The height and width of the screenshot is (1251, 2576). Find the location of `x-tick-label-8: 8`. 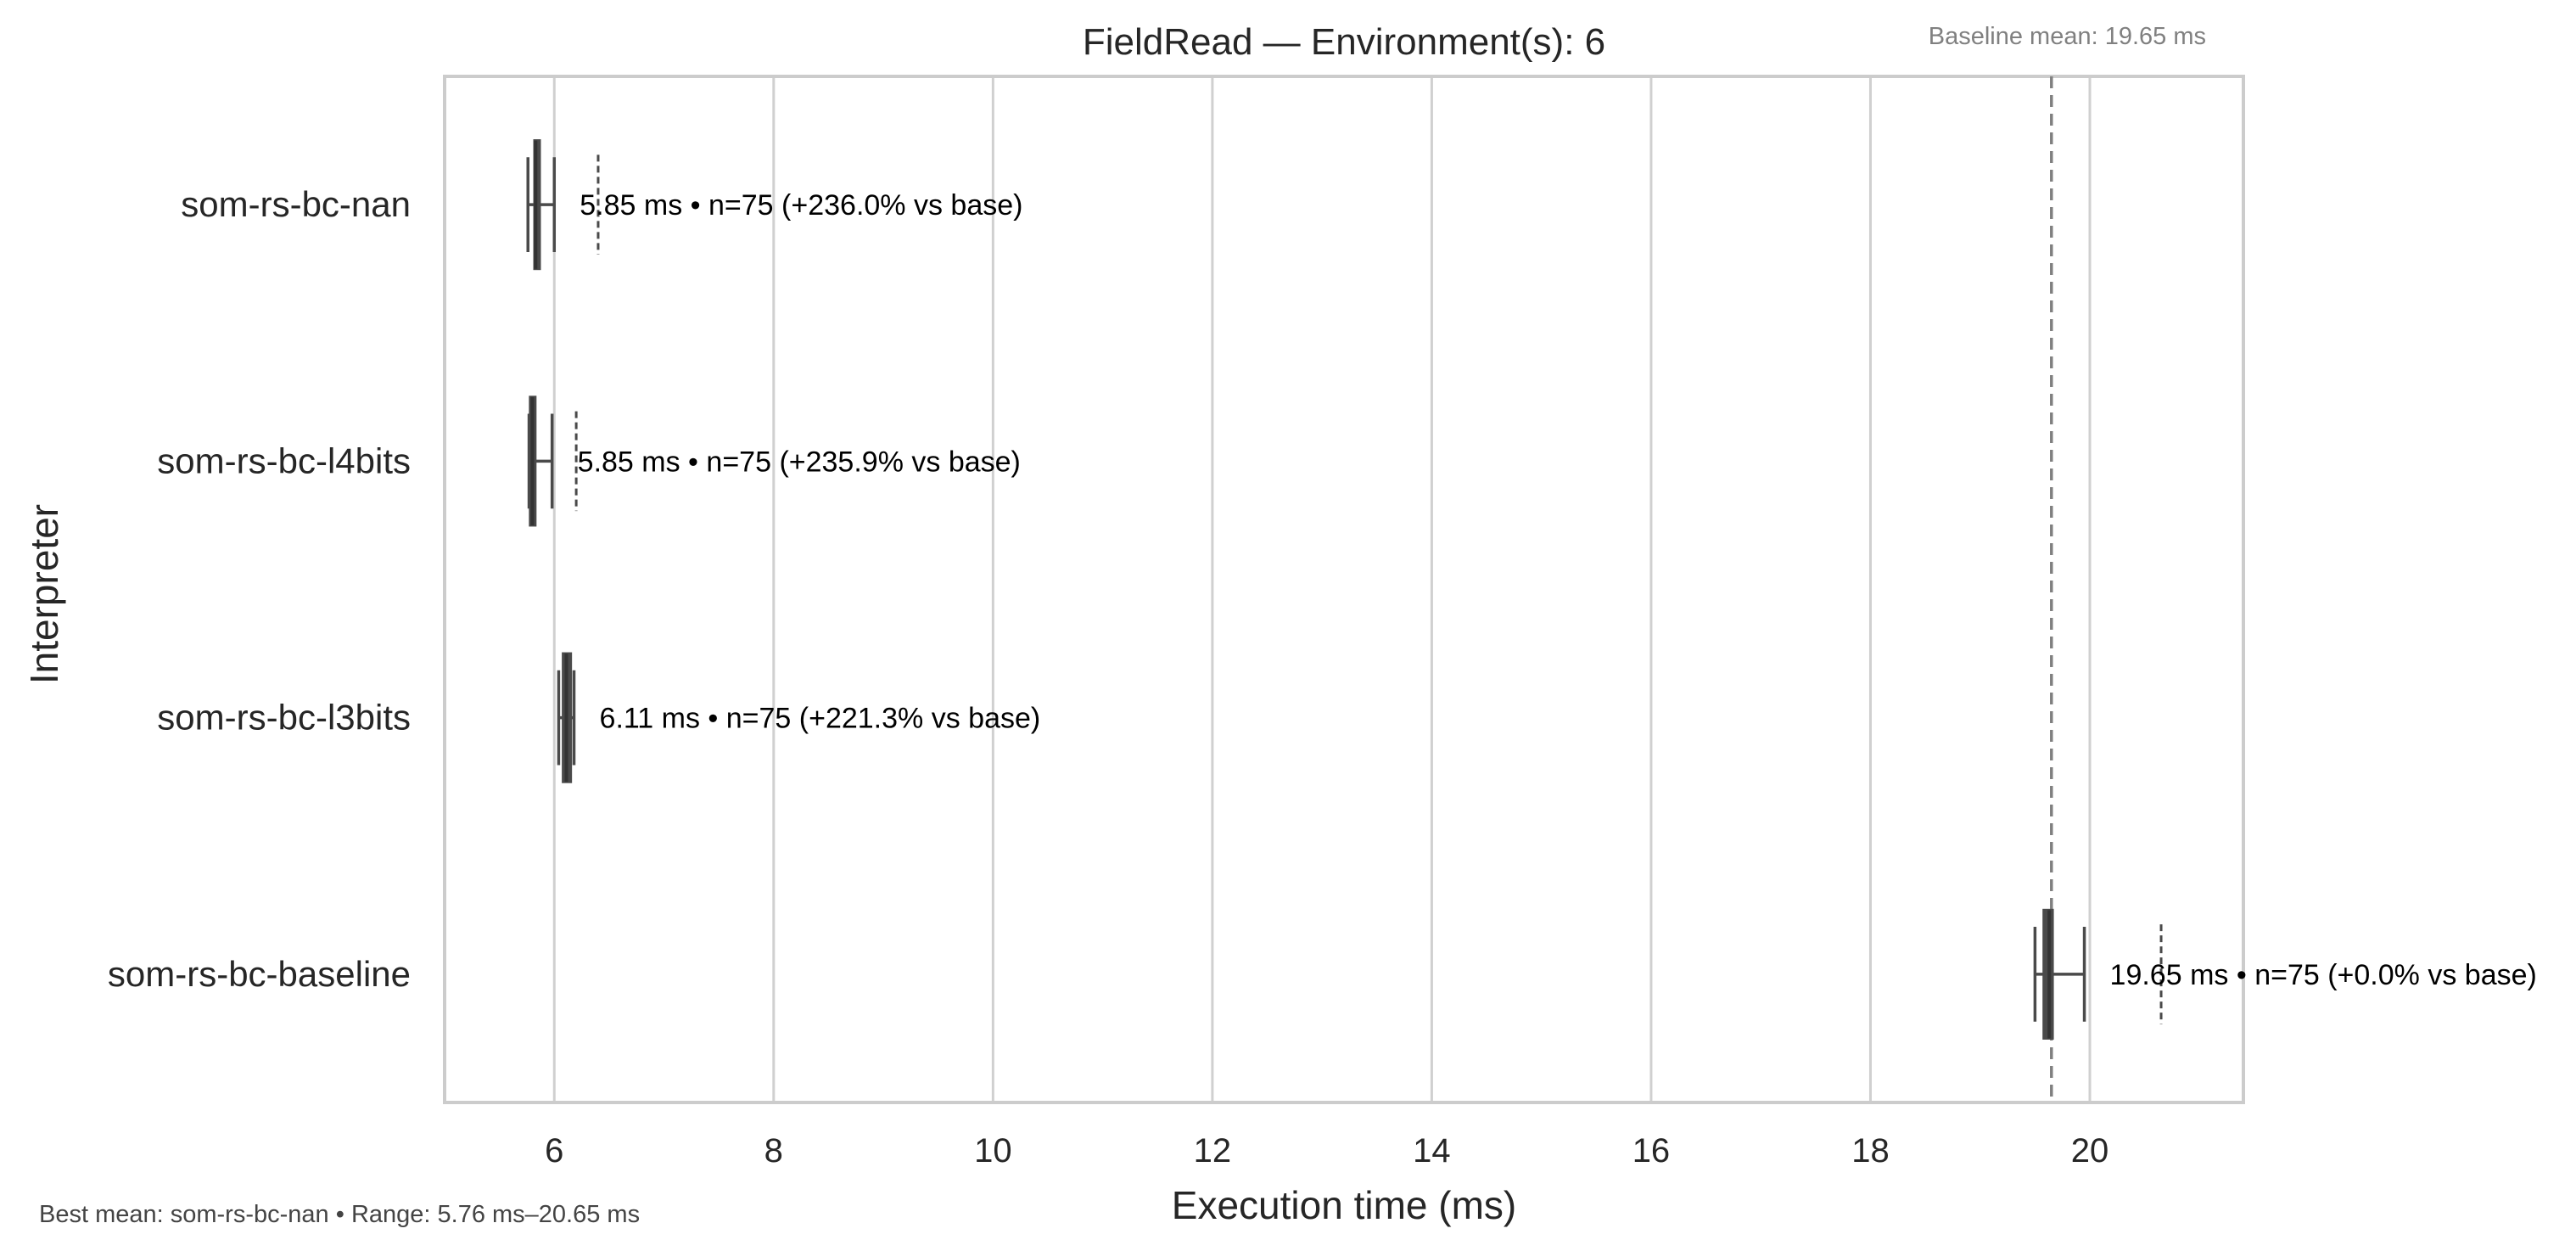

x-tick-label-8: 8 is located at coordinates (773, 1151).